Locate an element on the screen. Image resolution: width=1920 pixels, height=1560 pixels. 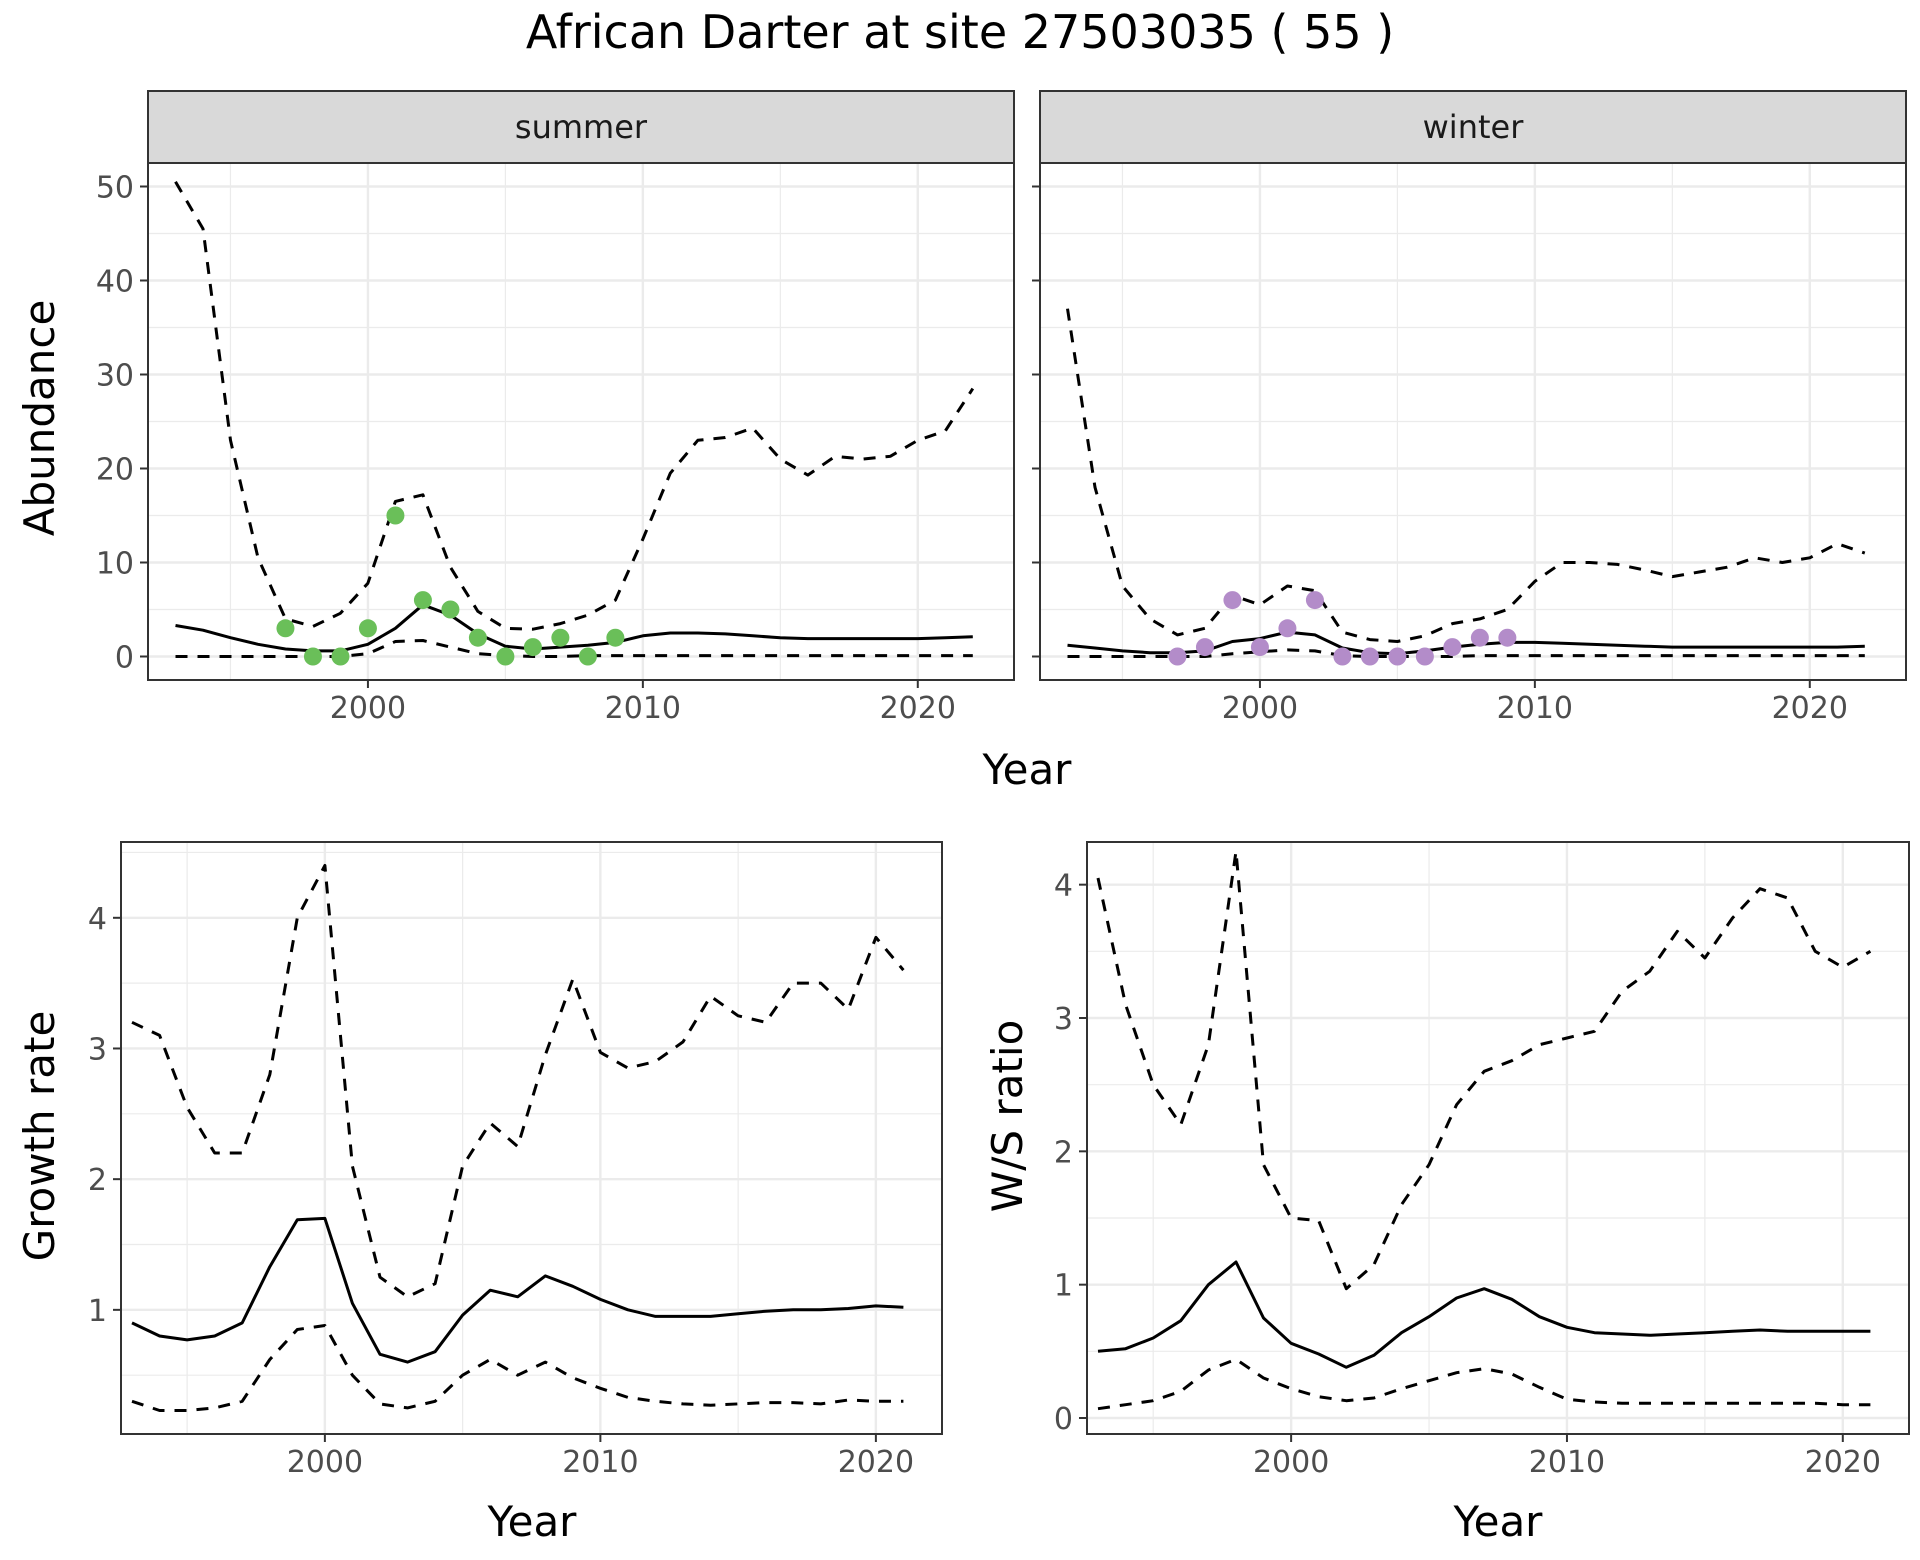
y-tick-label: 40 is located at coordinates (115, 282).